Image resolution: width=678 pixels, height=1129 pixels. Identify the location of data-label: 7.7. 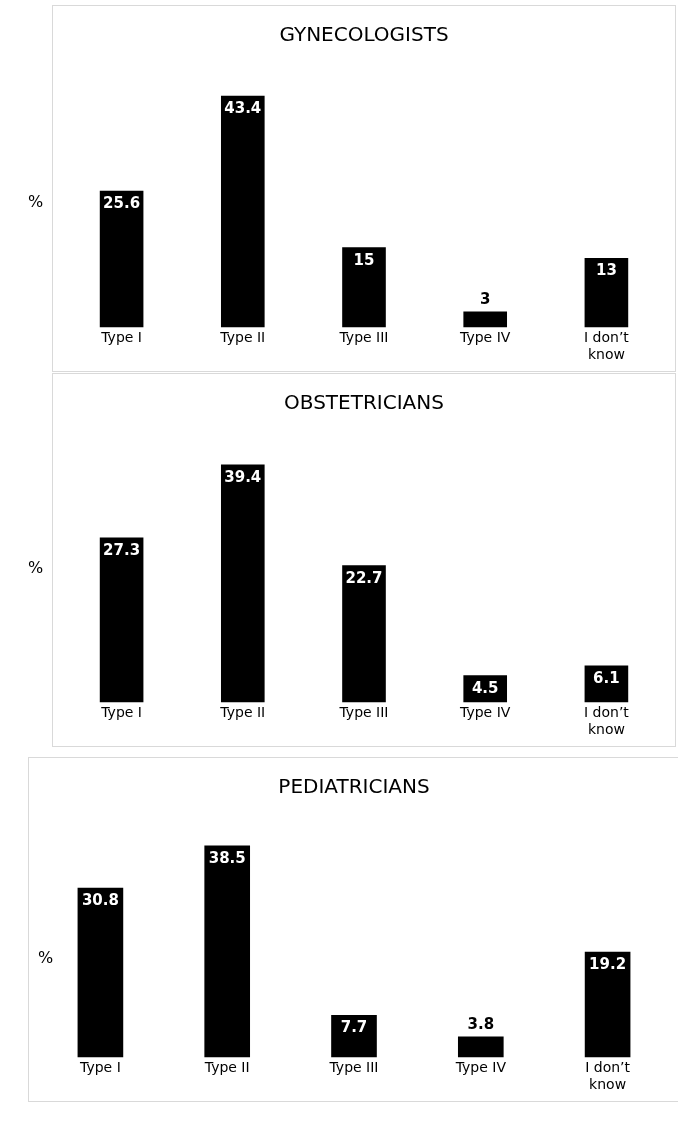
(354, 1027).